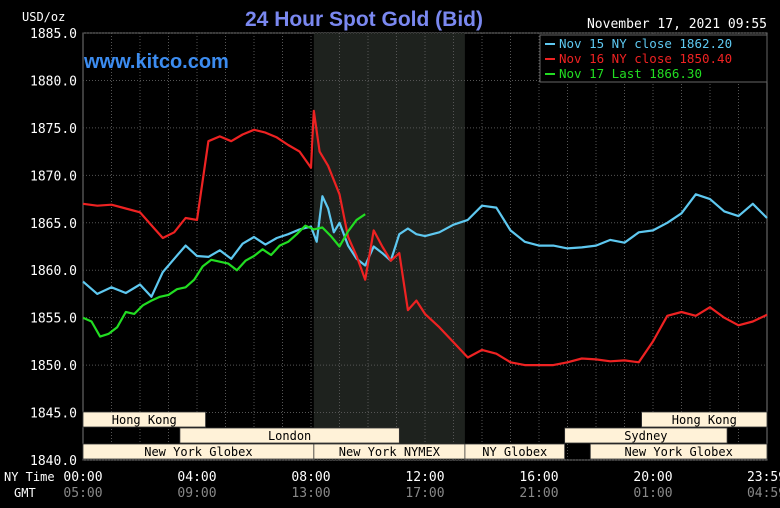  What do you see at coordinates (53, 366) in the screenshot?
I see `y-tick-label: 1850.0` at bounding box center [53, 366].